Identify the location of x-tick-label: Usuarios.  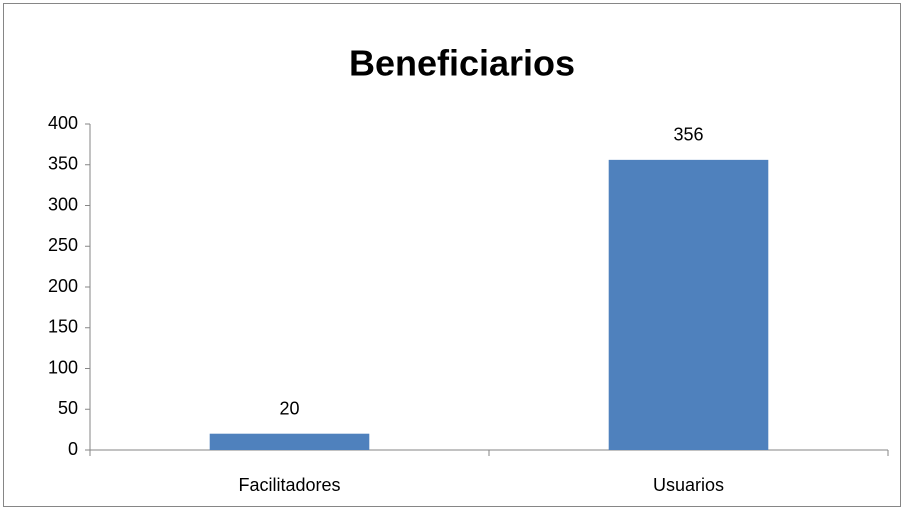
(688, 485).